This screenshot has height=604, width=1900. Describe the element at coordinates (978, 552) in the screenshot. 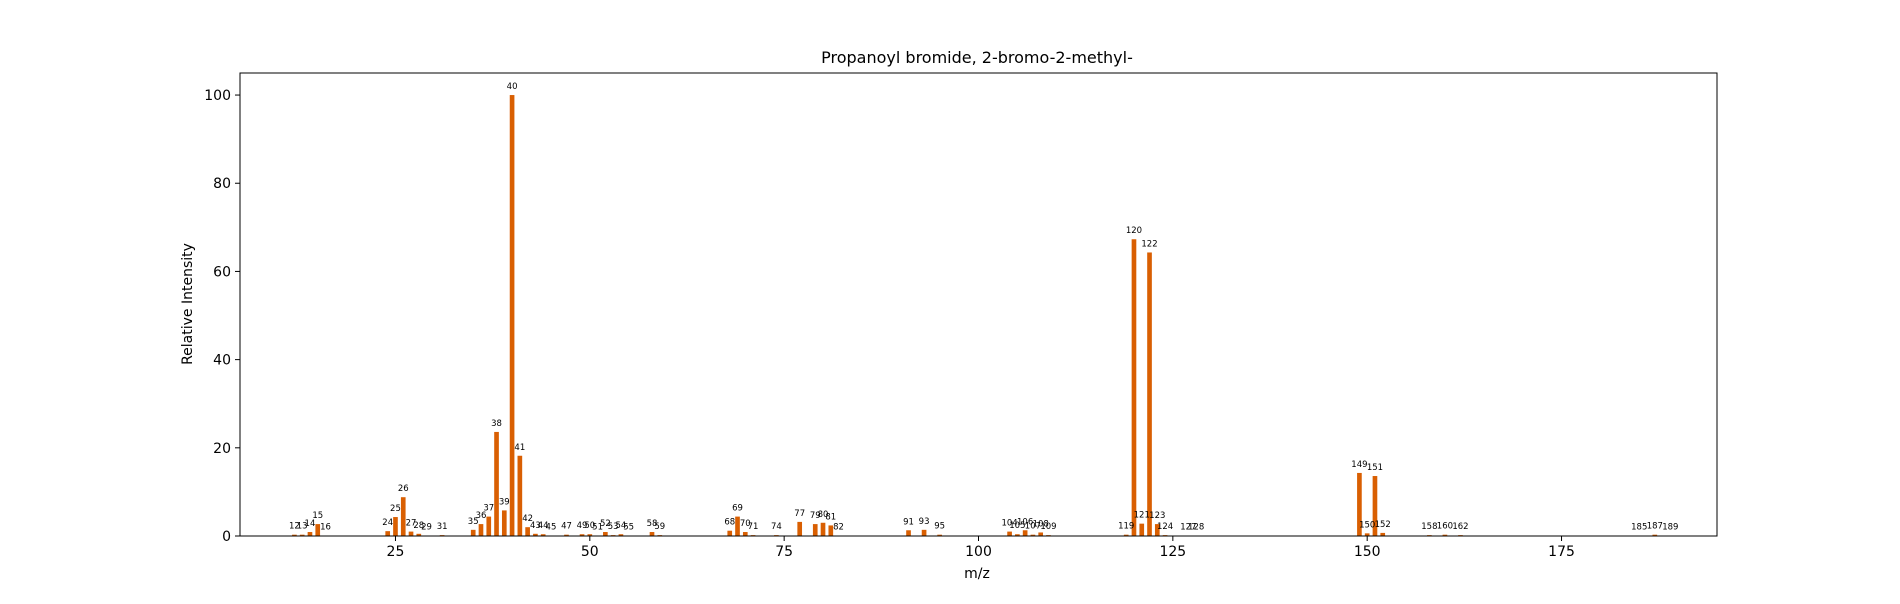

I see `x-tick-label-100: 100` at that location.